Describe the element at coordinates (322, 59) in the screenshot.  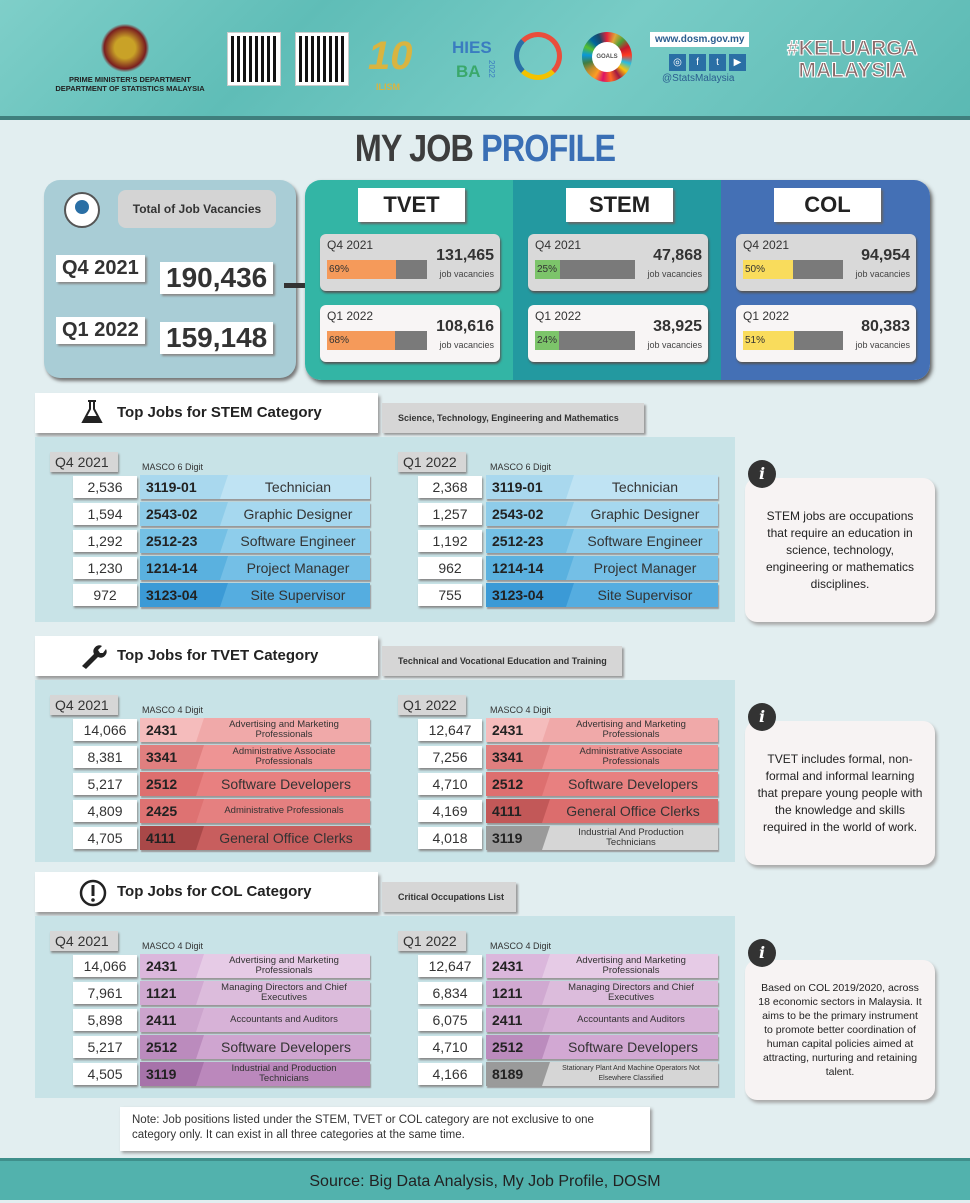
I see `qr-code-facebook-icon` at that location.